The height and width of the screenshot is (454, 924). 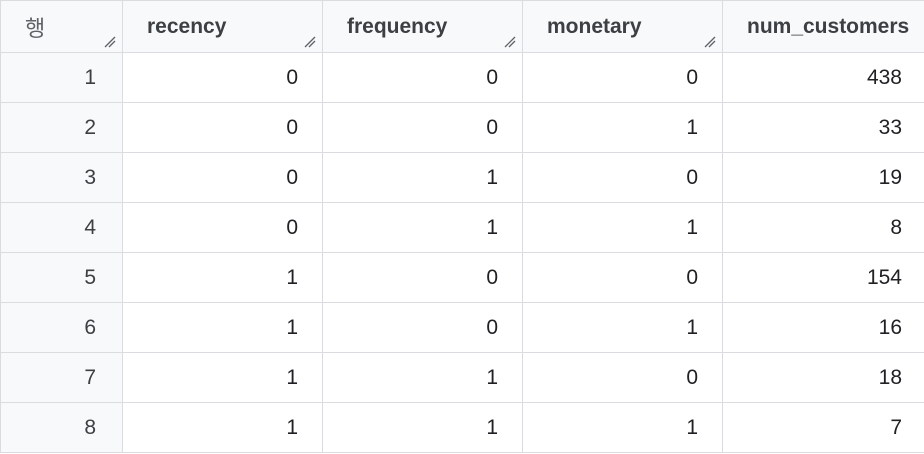 I want to click on column-header-recency: recency, so click(x=222, y=26).